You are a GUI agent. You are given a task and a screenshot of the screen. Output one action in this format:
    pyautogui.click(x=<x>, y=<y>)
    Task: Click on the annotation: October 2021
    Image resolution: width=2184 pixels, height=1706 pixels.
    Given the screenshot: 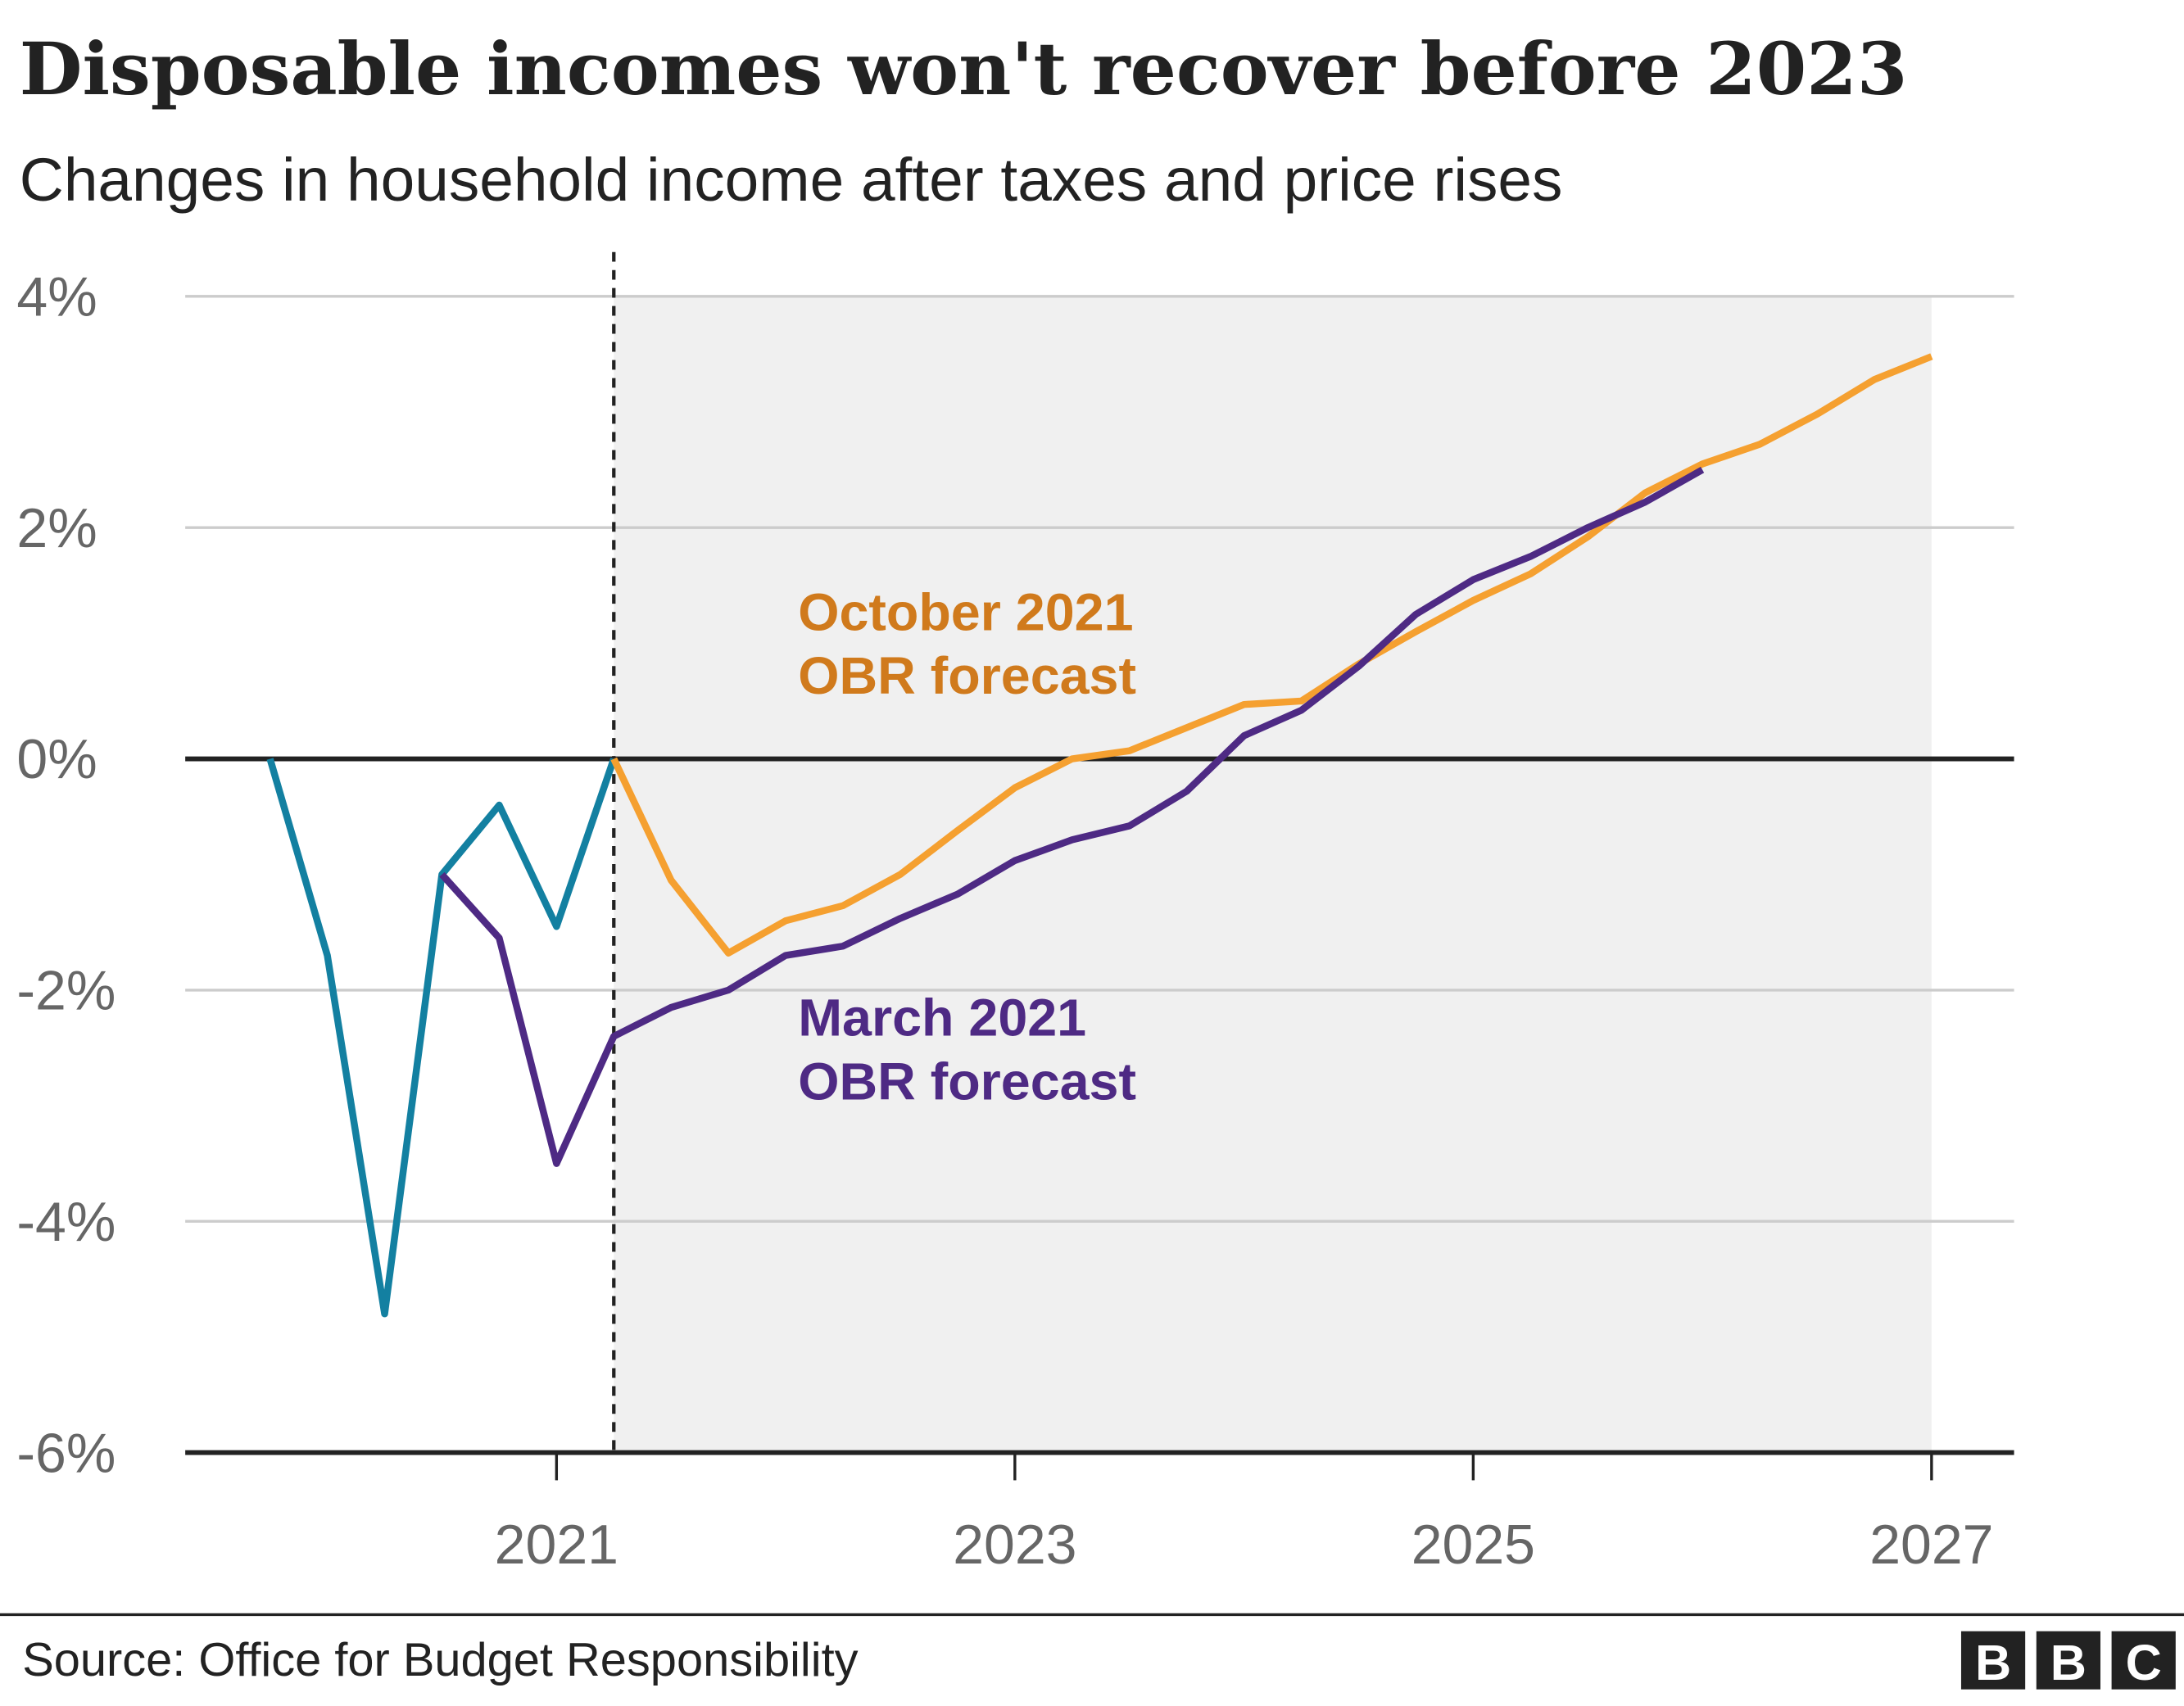 What is the action you would take?
    pyautogui.click(x=966, y=611)
    